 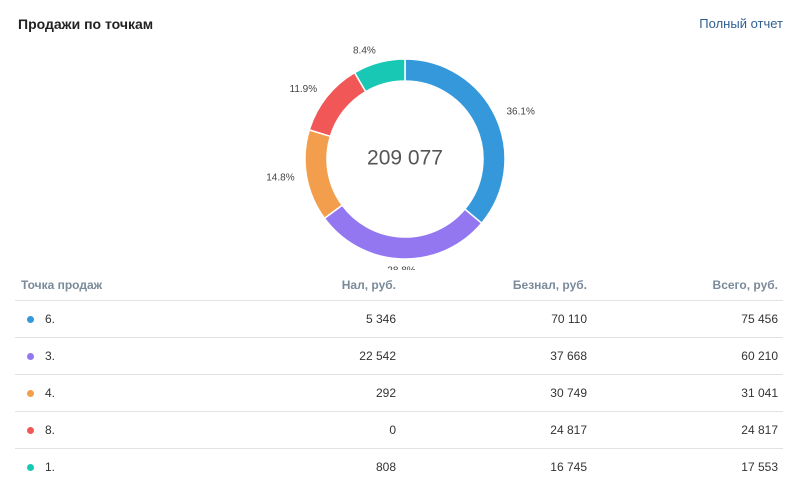 I want to click on slice-percent-label: 14.8%, so click(x=280, y=178).